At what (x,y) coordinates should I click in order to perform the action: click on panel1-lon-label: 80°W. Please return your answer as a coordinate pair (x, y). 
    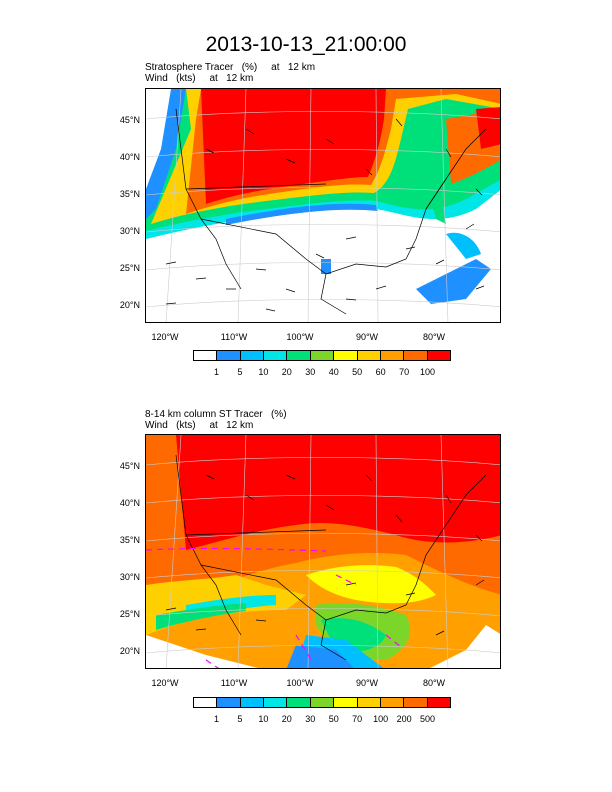
    Looking at the image, I should click on (434, 337).